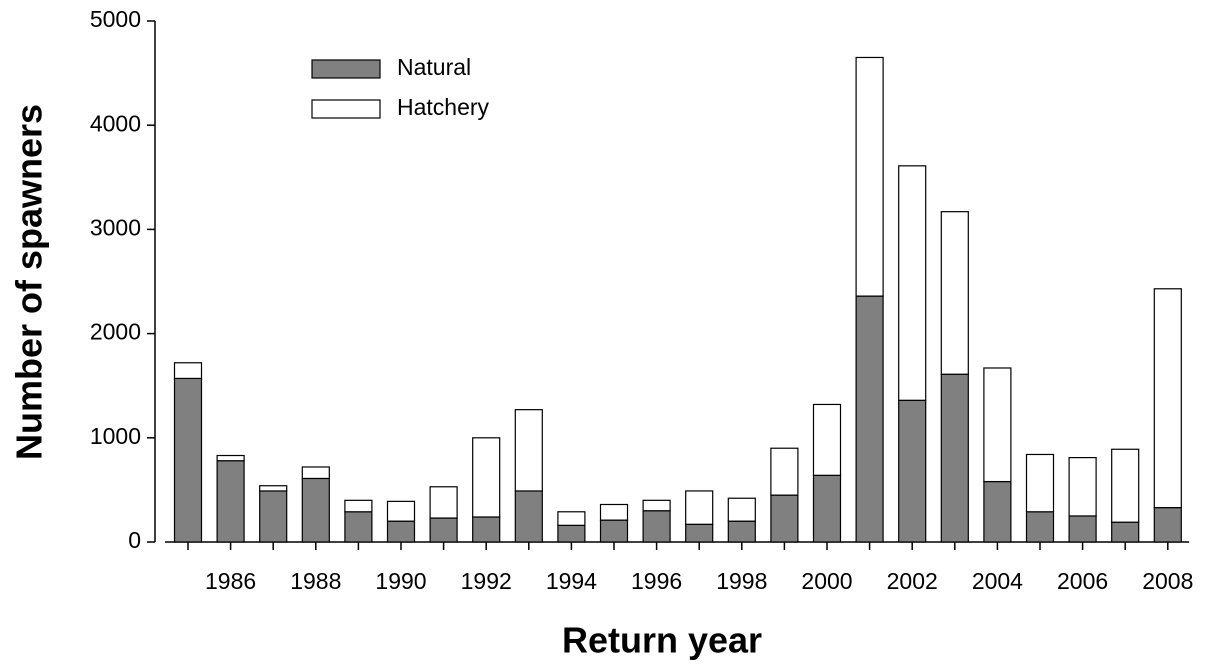 Image resolution: width=1209 pixels, height=667 pixels. What do you see at coordinates (29, 282) in the screenshot?
I see `y-axis-title: Number of spawners` at bounding box center [29, 282].